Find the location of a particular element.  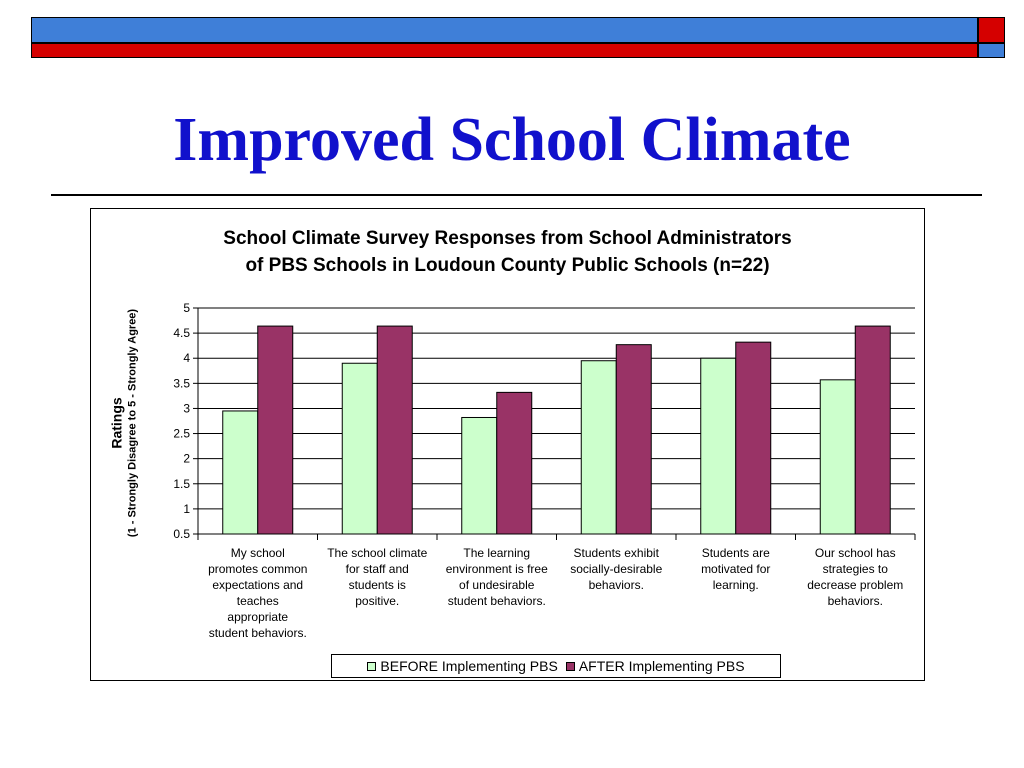

legend-label-after: AFTER Implementing PBS is located at coordinates (661, 666).